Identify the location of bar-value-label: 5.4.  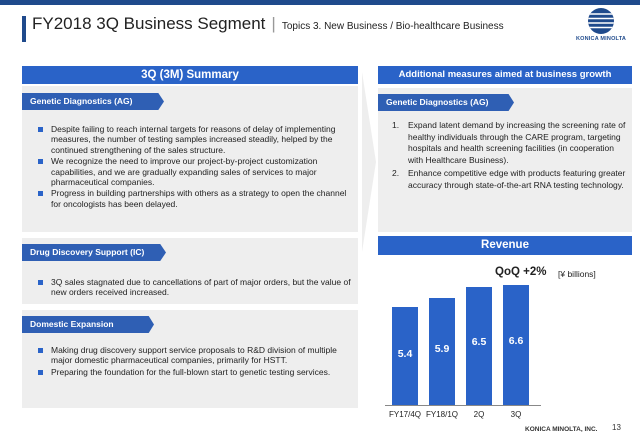
(405, 353).